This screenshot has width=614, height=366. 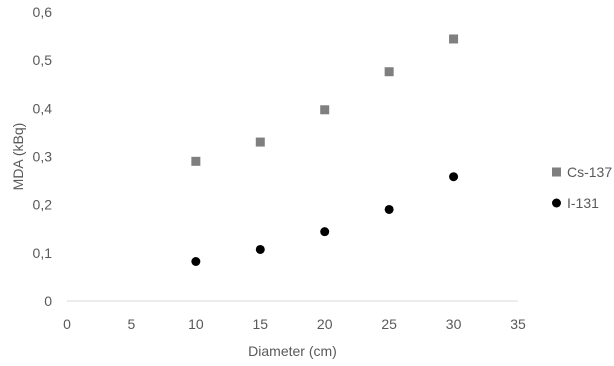 What do you see at coordinates (67, 324) in the screenshot?
I see `x-tick-label: 0` at bounding box center [67, 324].